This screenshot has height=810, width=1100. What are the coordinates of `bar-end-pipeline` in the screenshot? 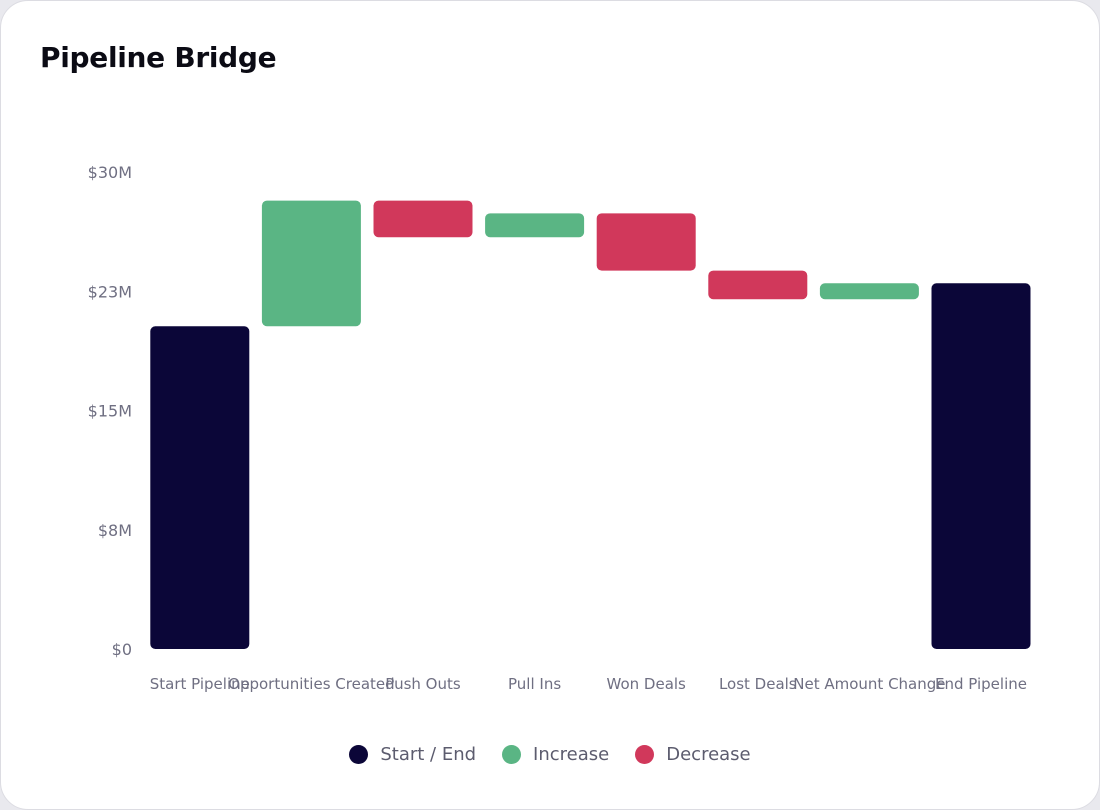 It's located at (981, 466).